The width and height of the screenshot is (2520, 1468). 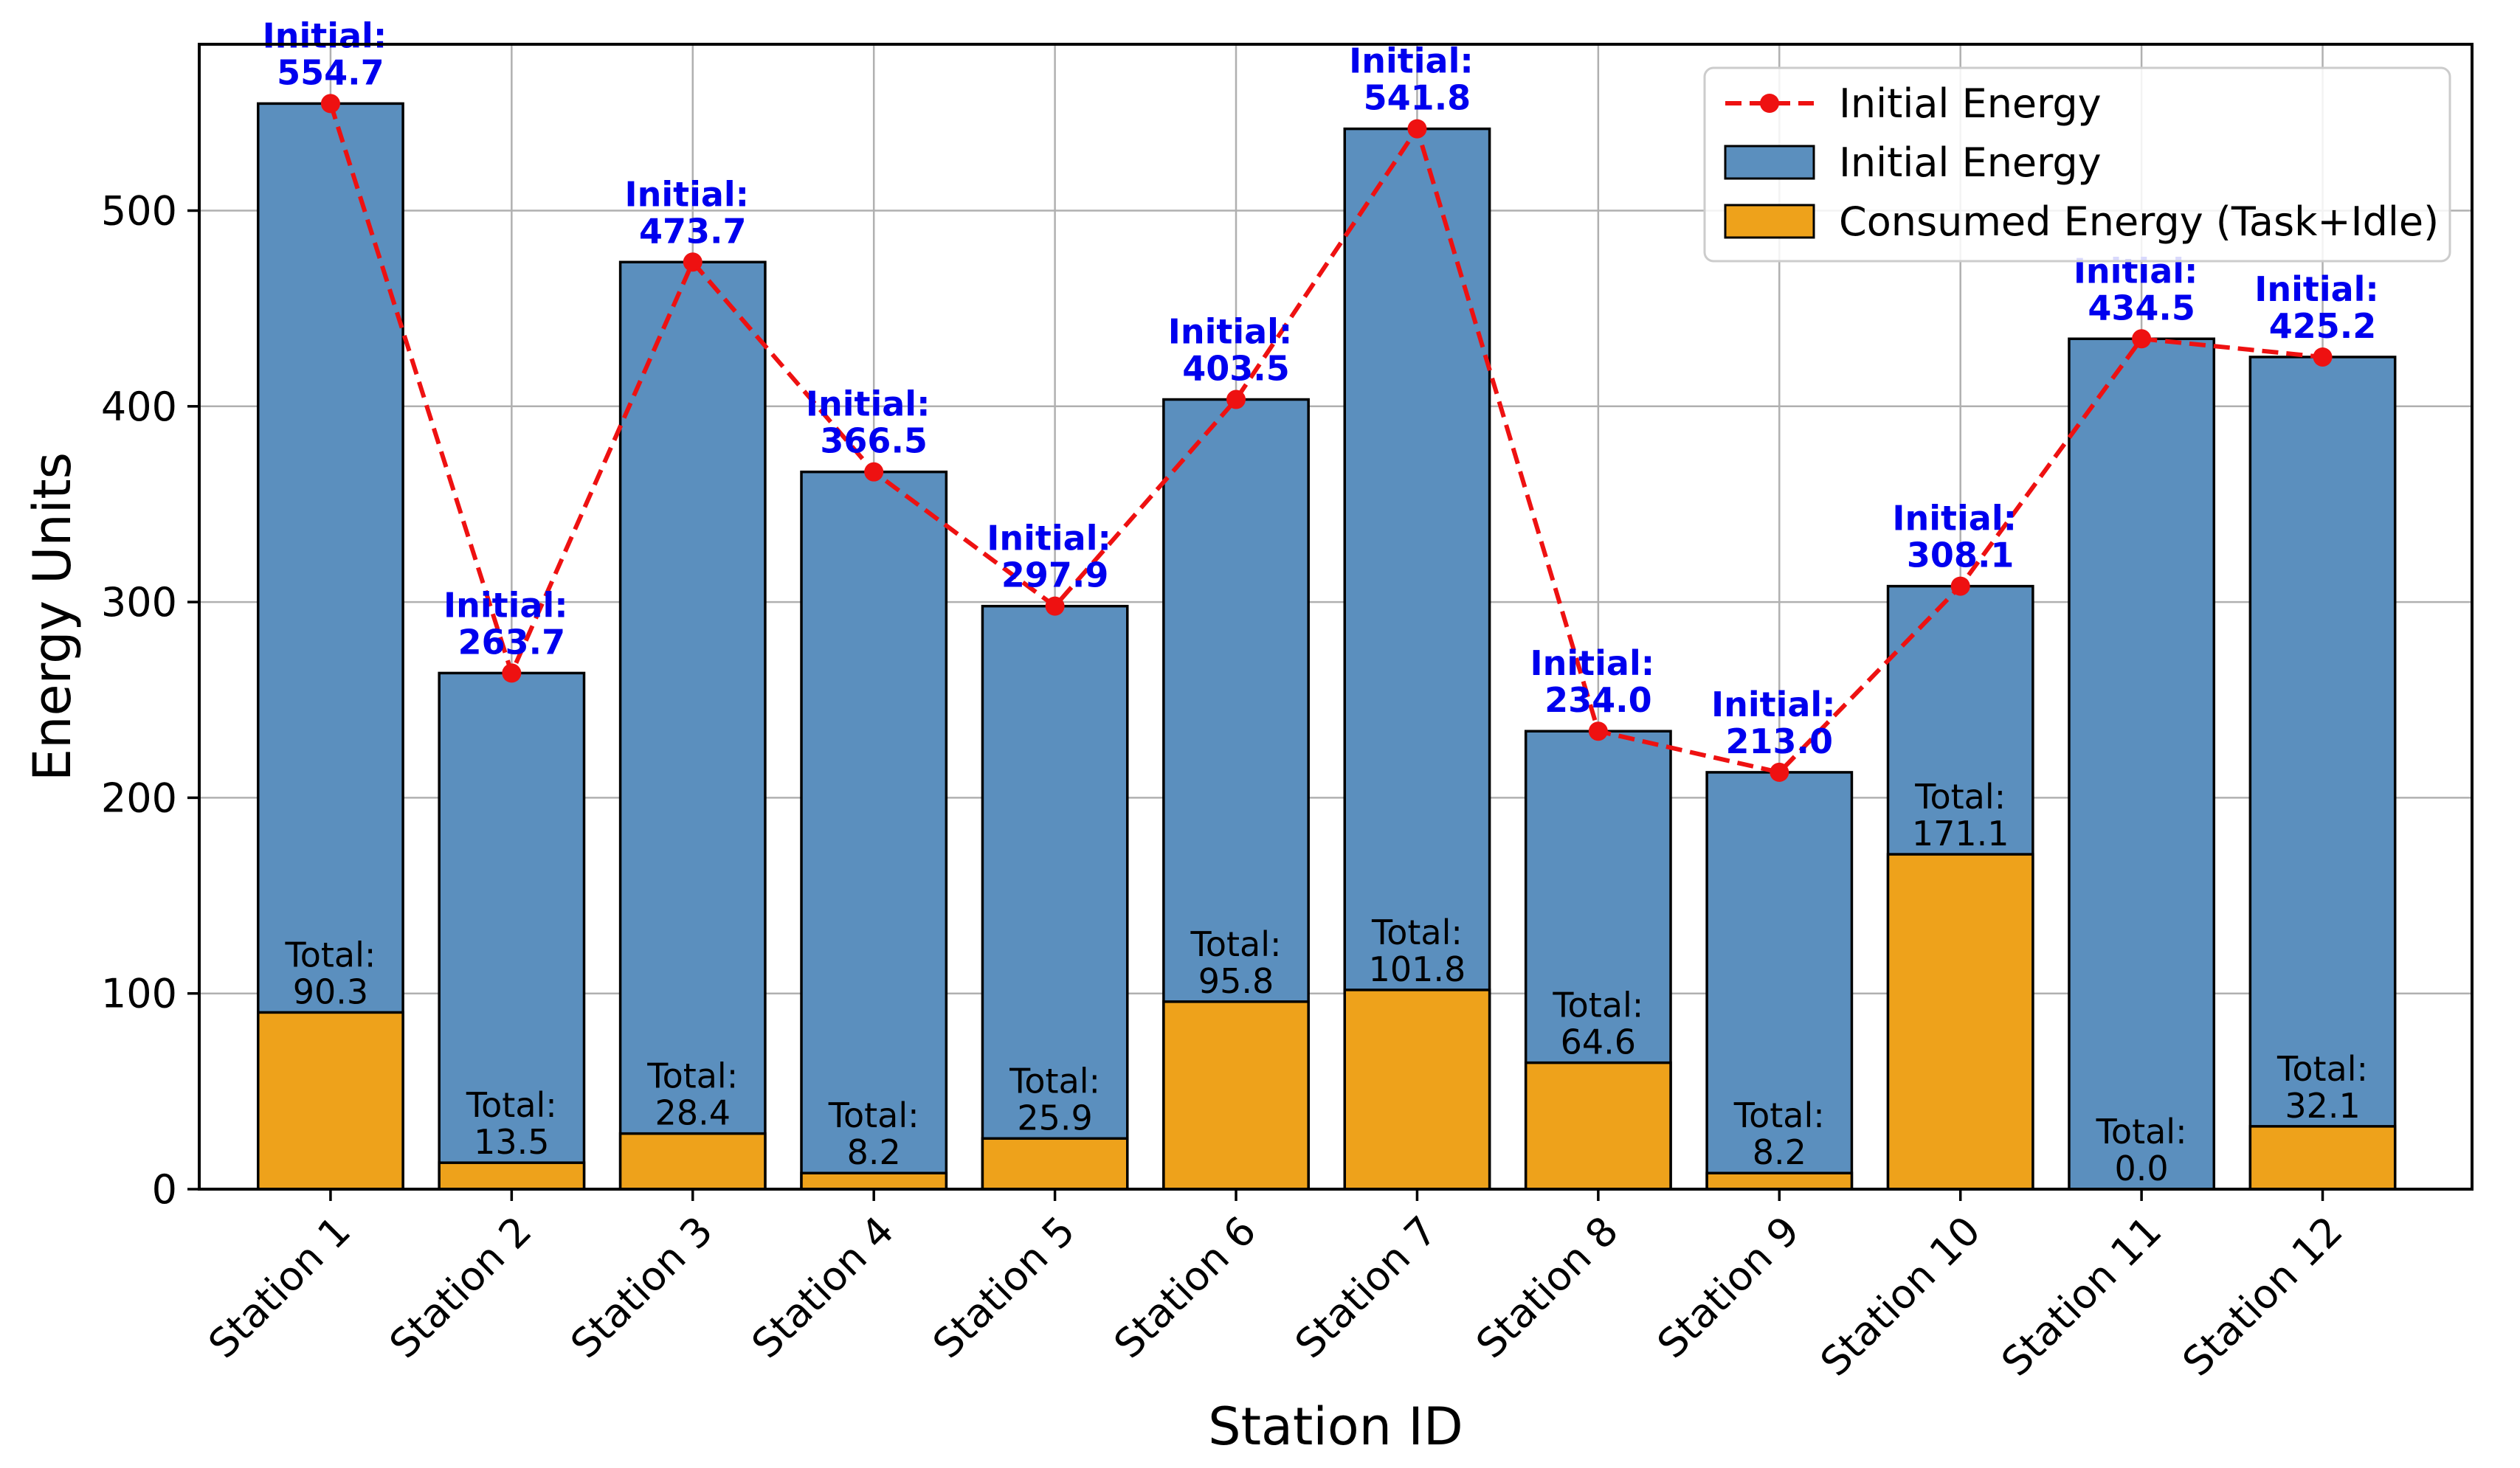 What do you see at coordinates (511, 1142) in the screenshot?
I see `total-label-value: 13.5` at bounding box center [511, 1142].